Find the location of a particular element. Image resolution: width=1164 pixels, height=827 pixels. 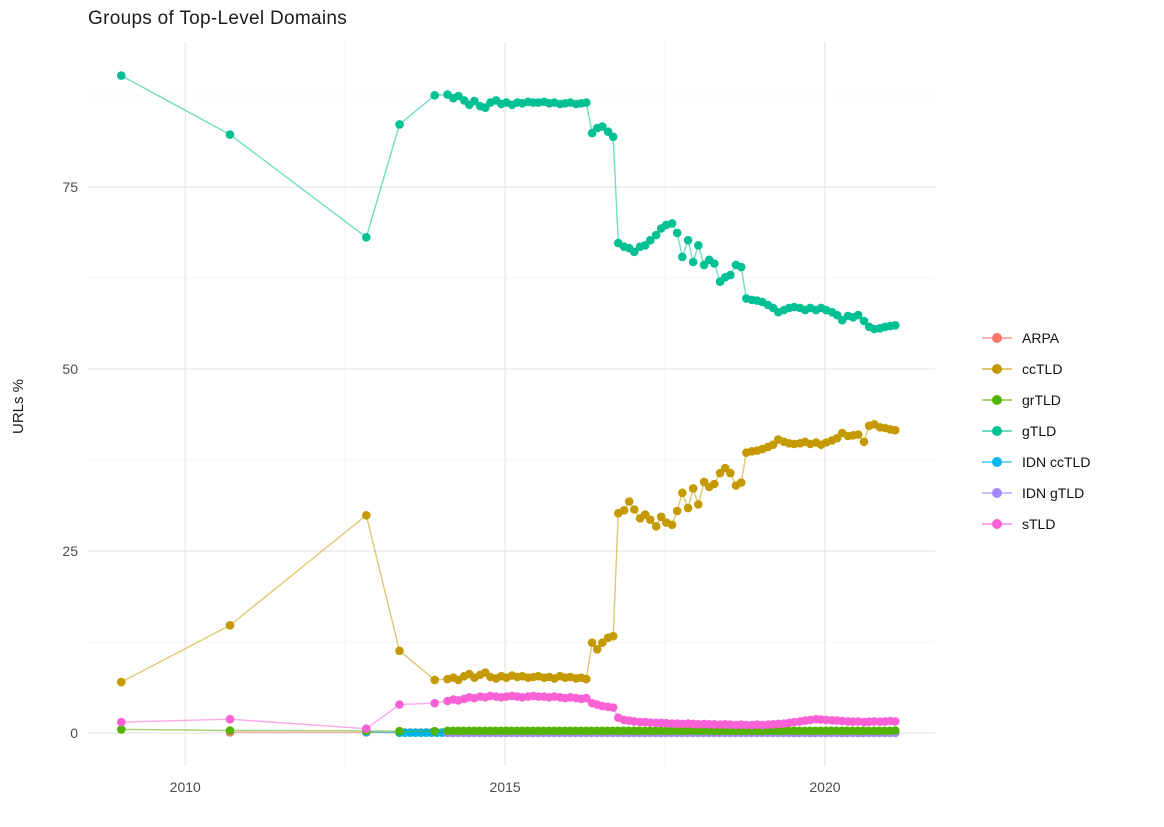

x-tick-label: 2020 is located at coordinates (824, 787).